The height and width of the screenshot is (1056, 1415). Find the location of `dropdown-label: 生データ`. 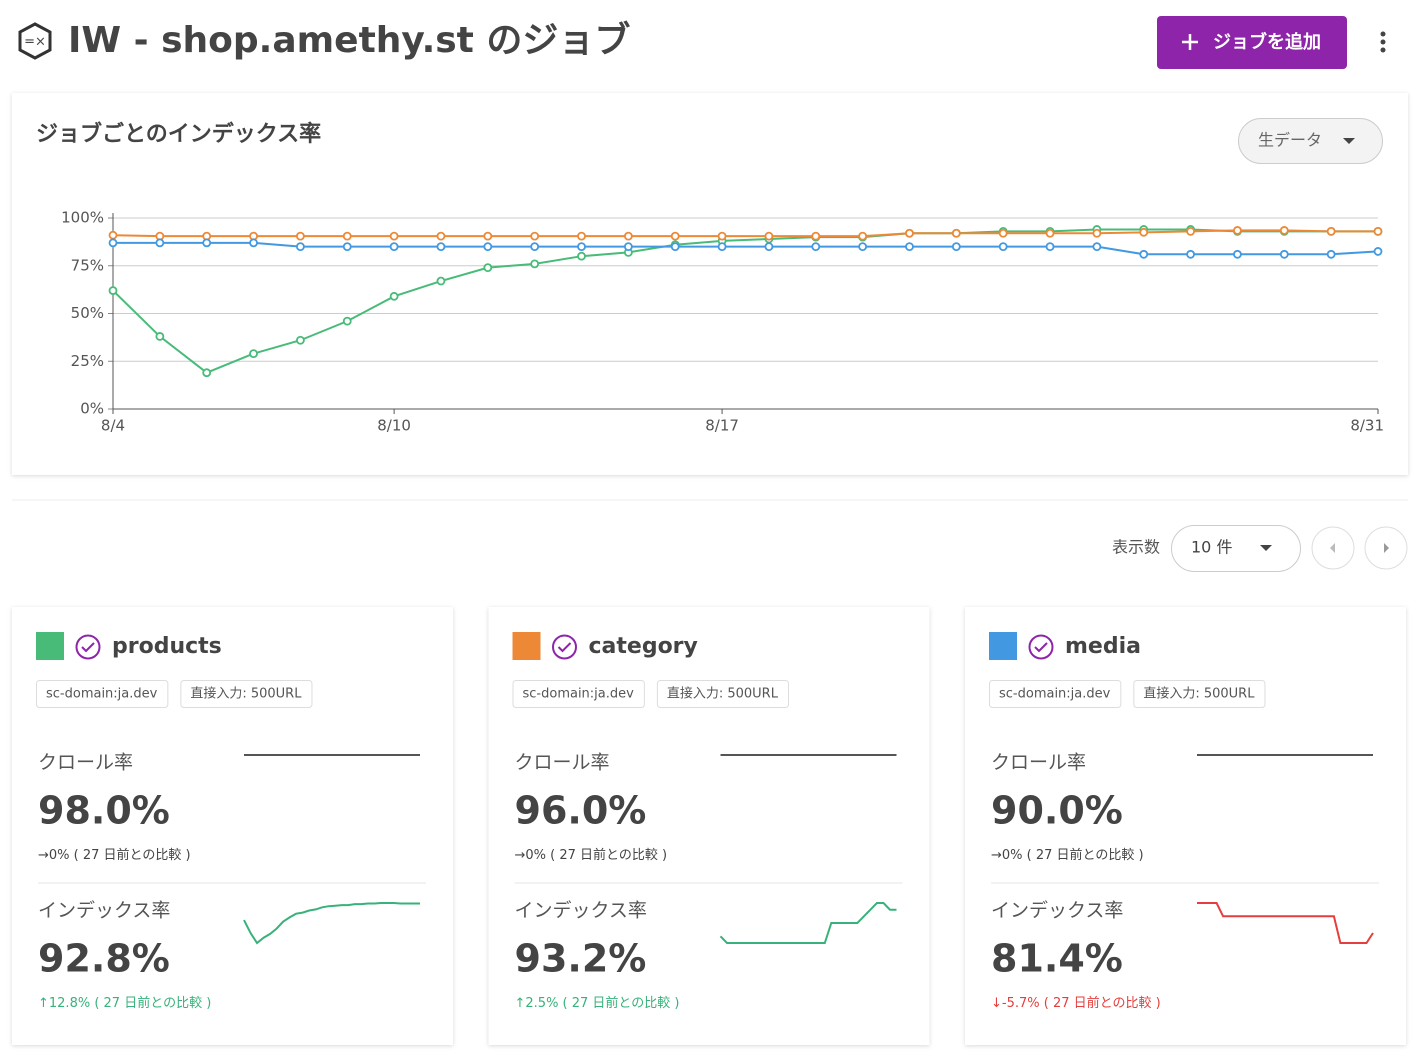

dropdown-label: 生データ is located at coordinates (1290, 140).